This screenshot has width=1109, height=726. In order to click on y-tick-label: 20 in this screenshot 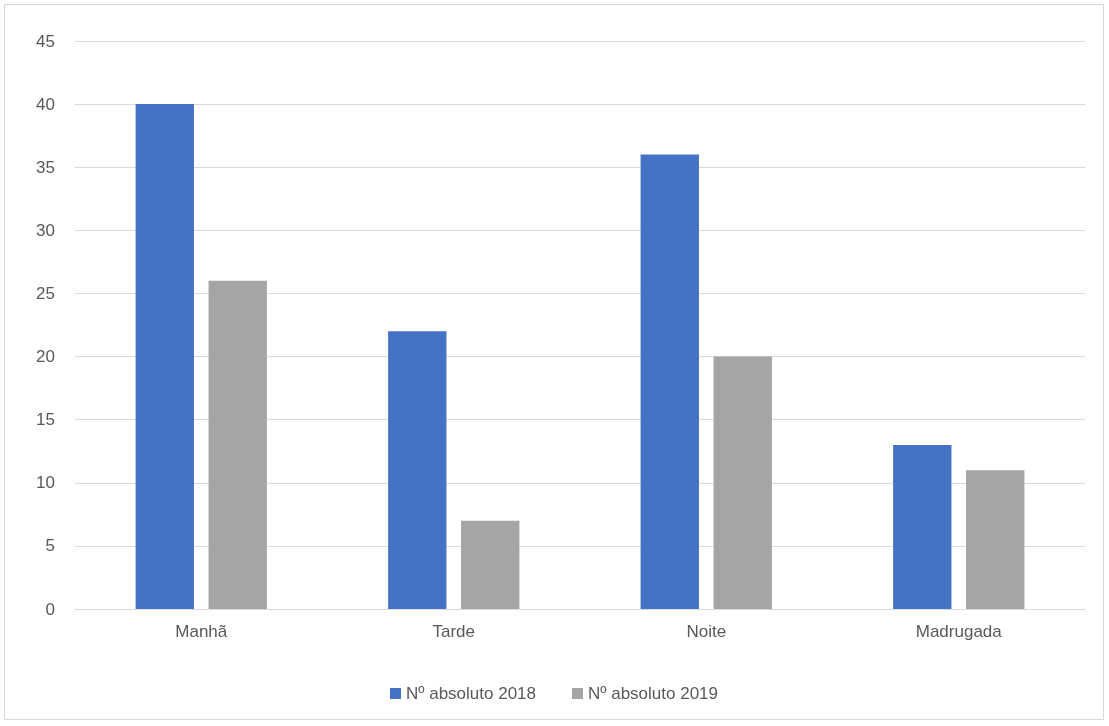, I will do `click(45, 357)`.